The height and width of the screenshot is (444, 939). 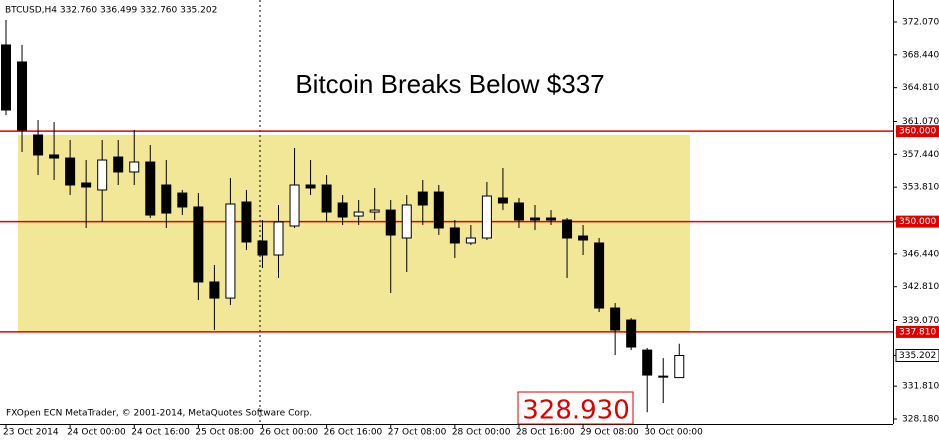 I want to click on x-tick-label: 24 Oct 00:00, so click(x=96, y=433).